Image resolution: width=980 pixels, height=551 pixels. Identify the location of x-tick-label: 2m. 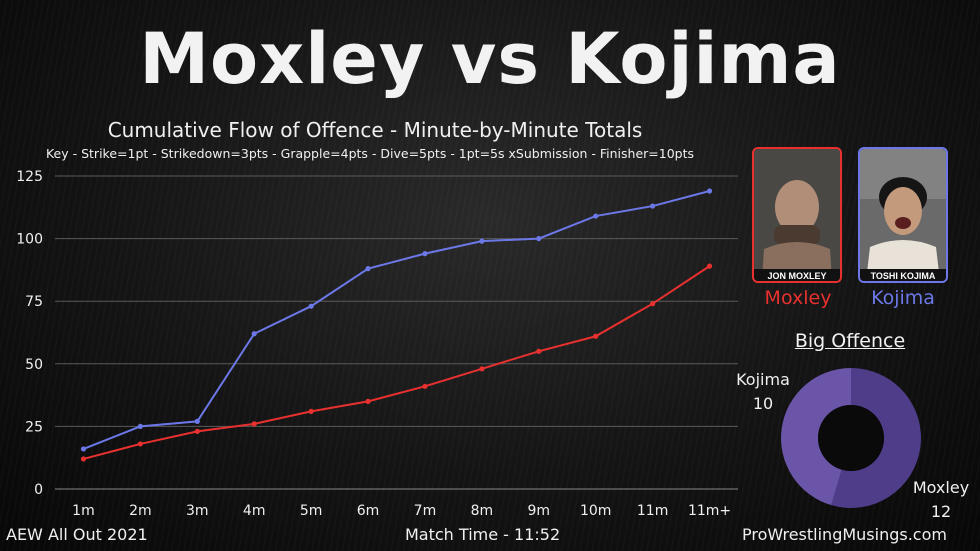
(140, 511).